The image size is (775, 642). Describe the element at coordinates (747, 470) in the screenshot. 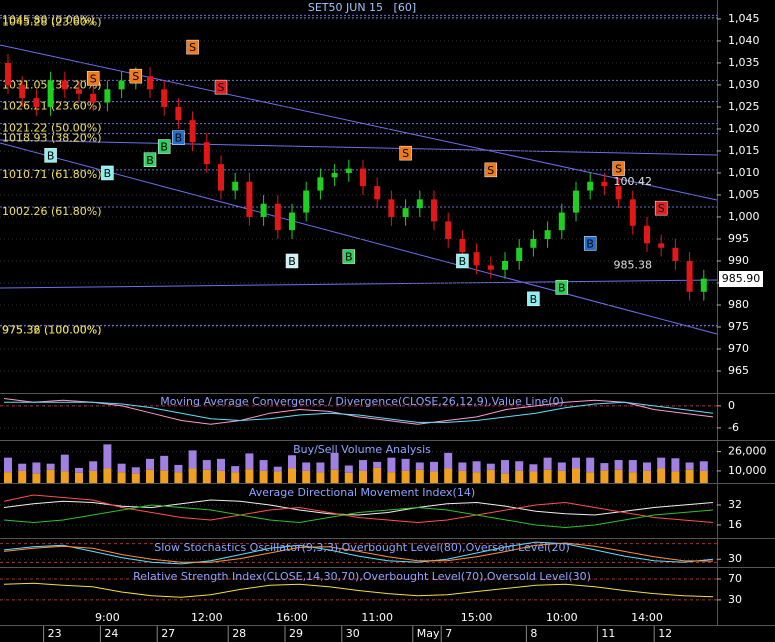

I see `y-tick-label: 10,000` at that location.